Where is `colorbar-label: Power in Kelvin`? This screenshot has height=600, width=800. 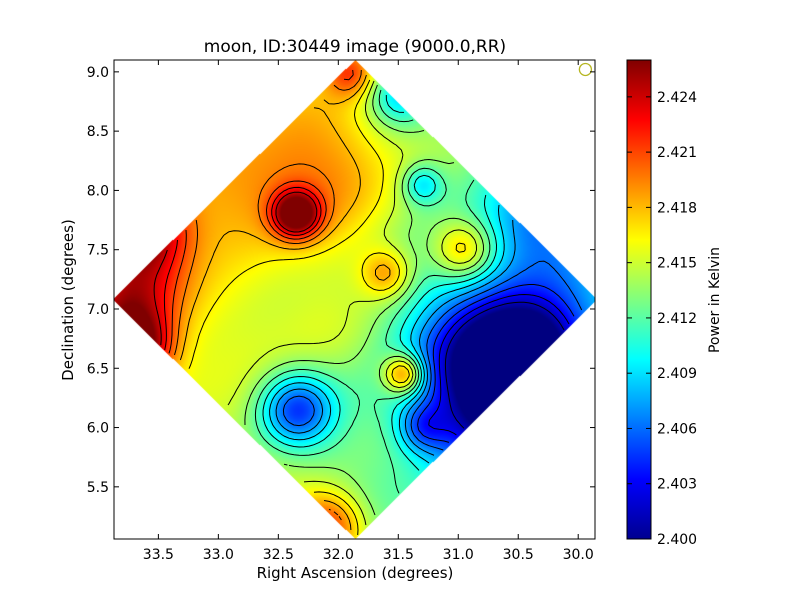 colorbar-label: Power in Kelvin is located at coordinates (715, 300).